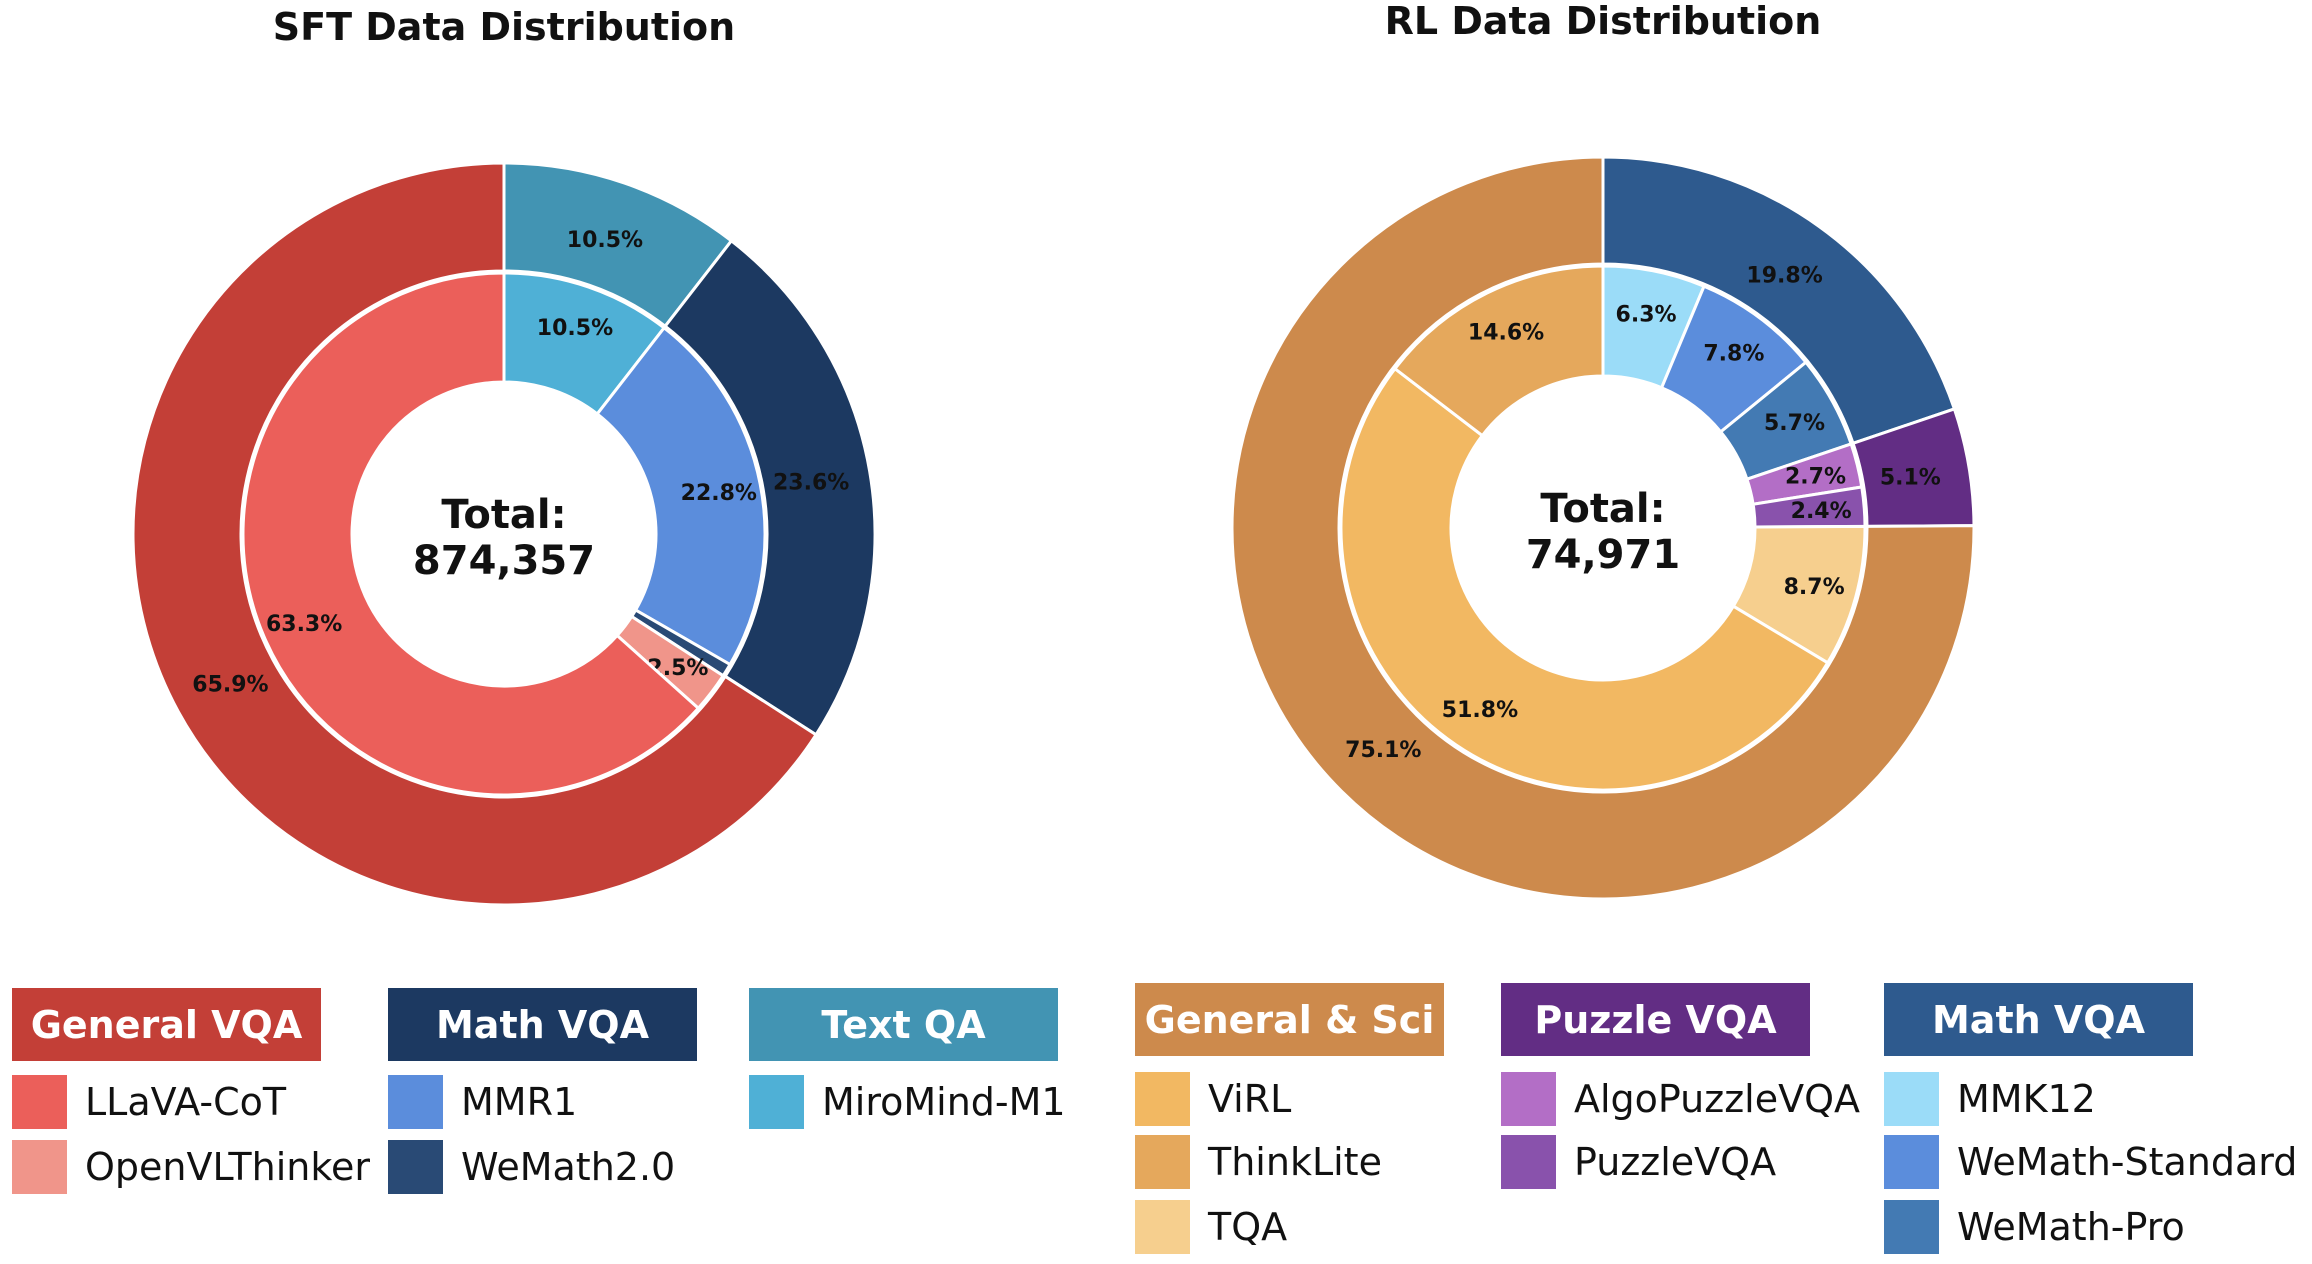 This screenshot has height=1264, width=2312. I want to click on legend-label: AlgoPuzzleVQA, so click(1717, 1099).